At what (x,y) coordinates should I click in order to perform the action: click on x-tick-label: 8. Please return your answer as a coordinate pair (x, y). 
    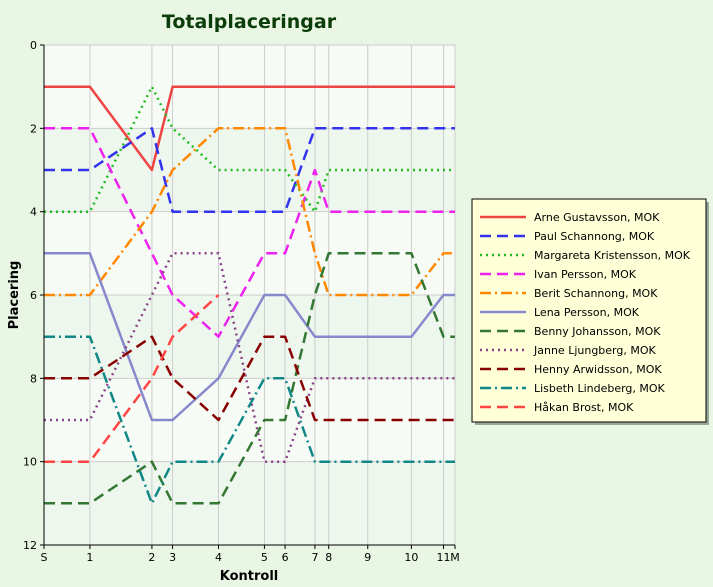
    Looking at the image, I should click on (328, 557).